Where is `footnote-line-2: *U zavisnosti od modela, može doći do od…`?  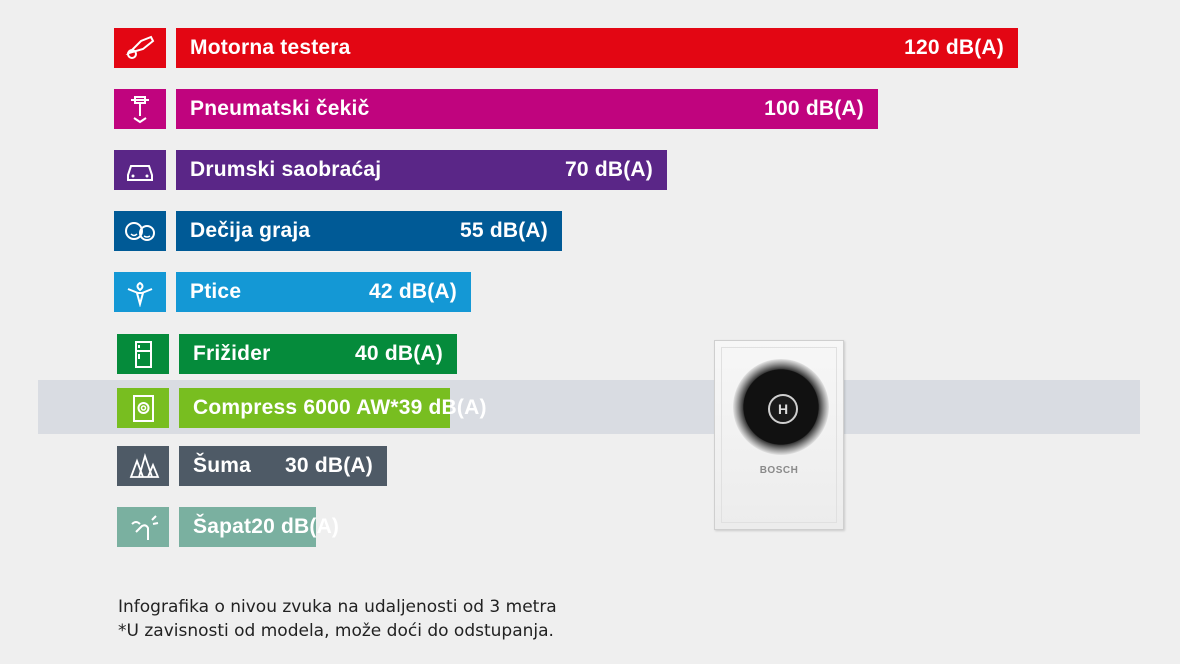 footnote-line-2: *U zavisnosti od modela, može doći do od… is located at coordinates (336, 631).